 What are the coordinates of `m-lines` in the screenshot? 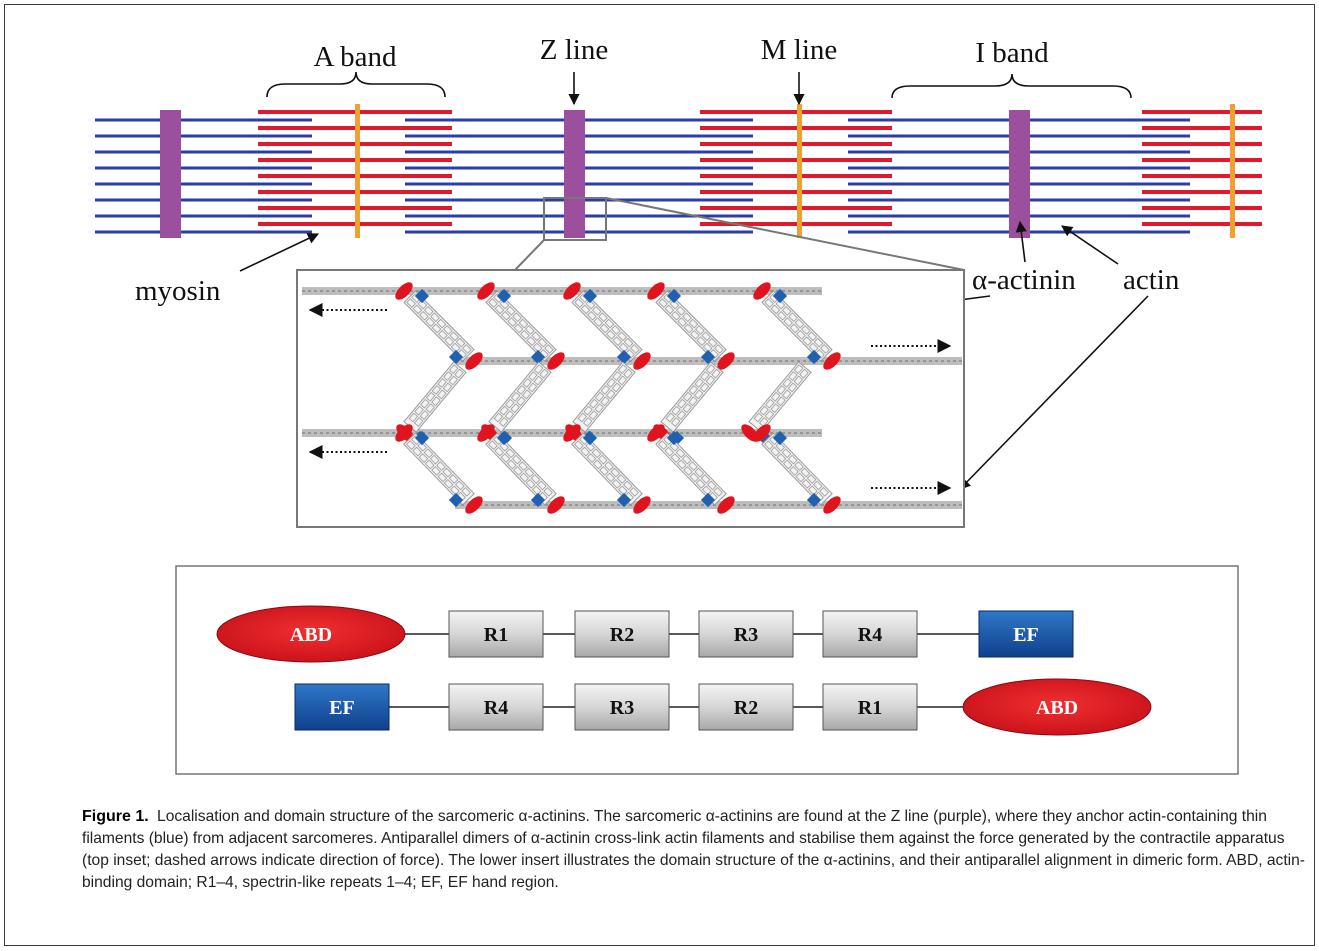 It's located at (795, 171).